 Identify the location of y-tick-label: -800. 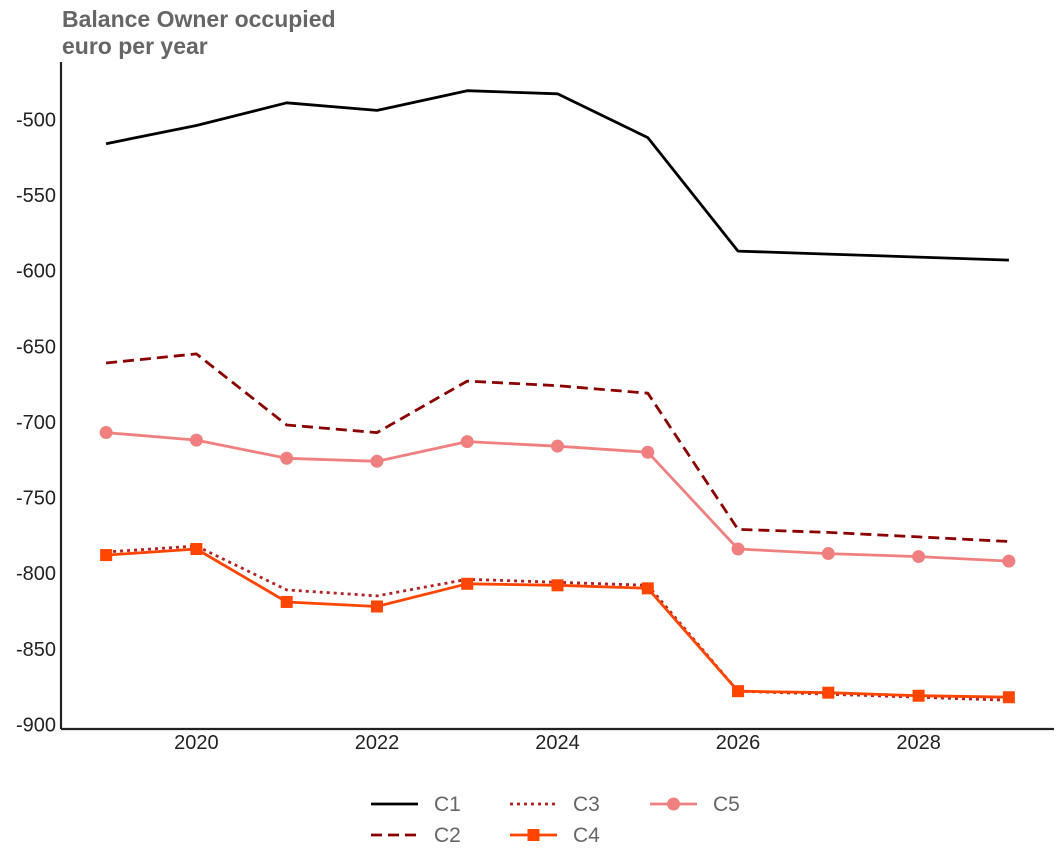
(36, 574).